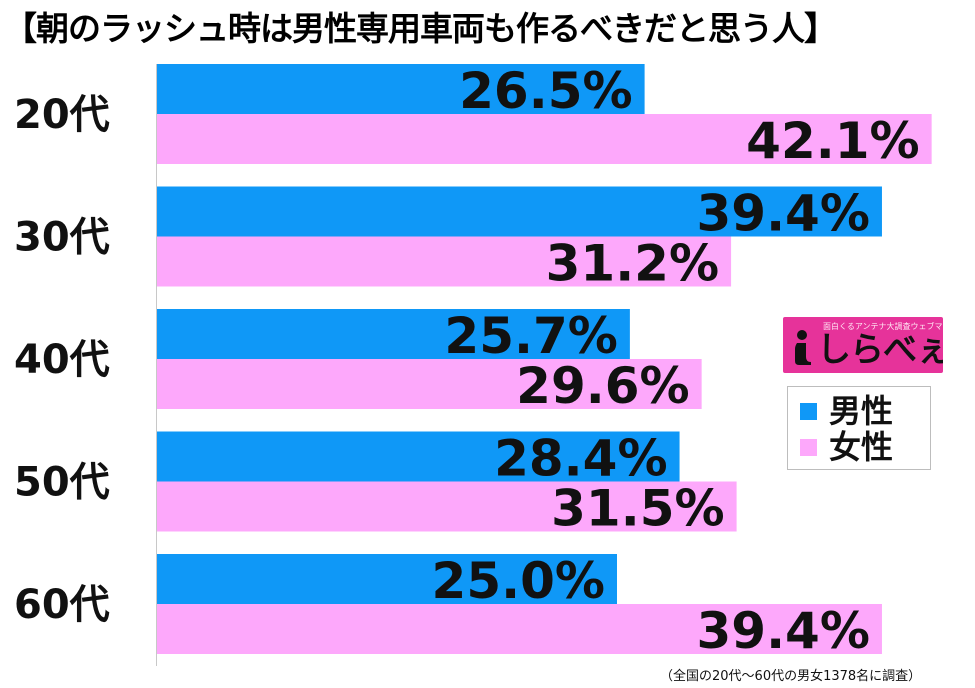 The image size is (975, 688). What do you see at coordinates (545, 91) in the screenshot?
I see `data-label: 26.5%` at bounding box center [545, 91].